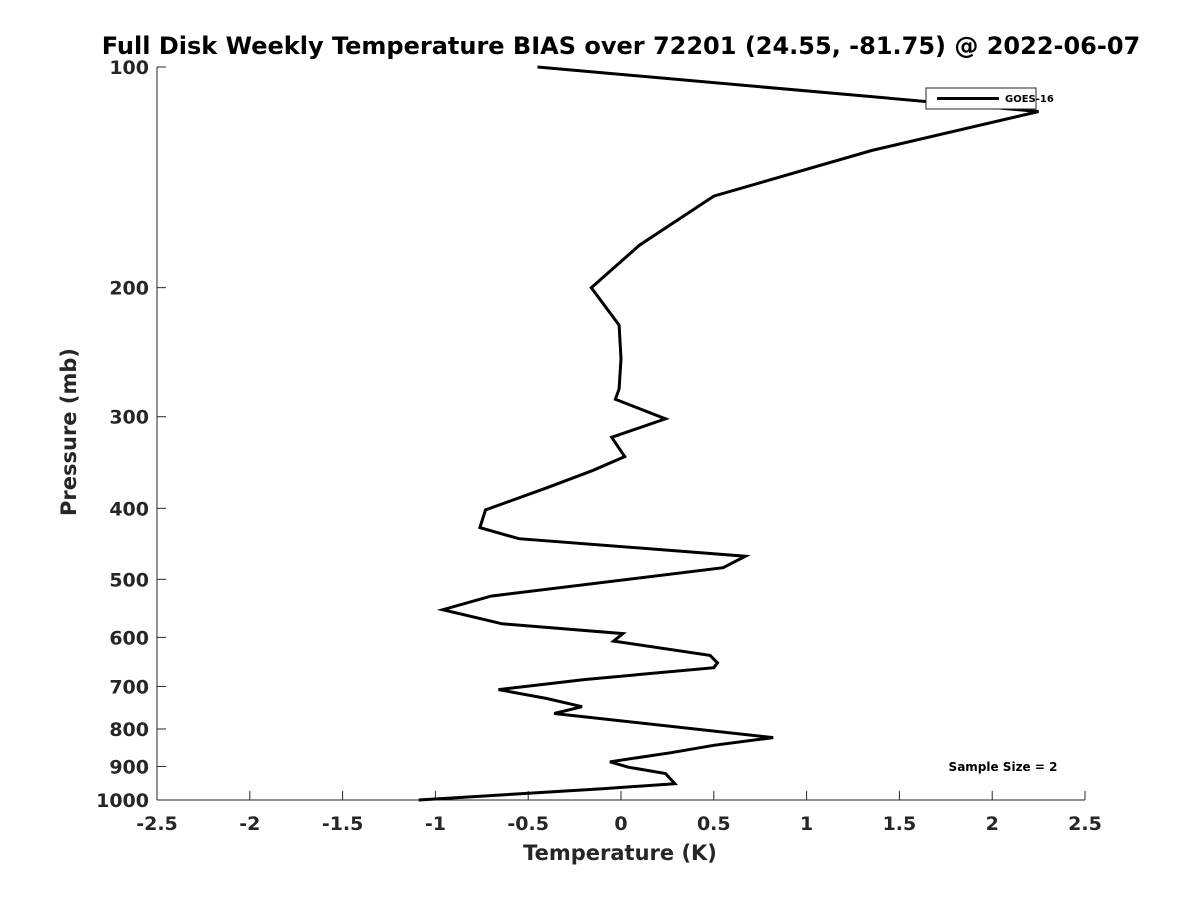 This screenshot has height=900, width=1200. Describe the element at coordinates (343, 824) in the screenshot. I see `x-tick-label: -1.5` at that location.